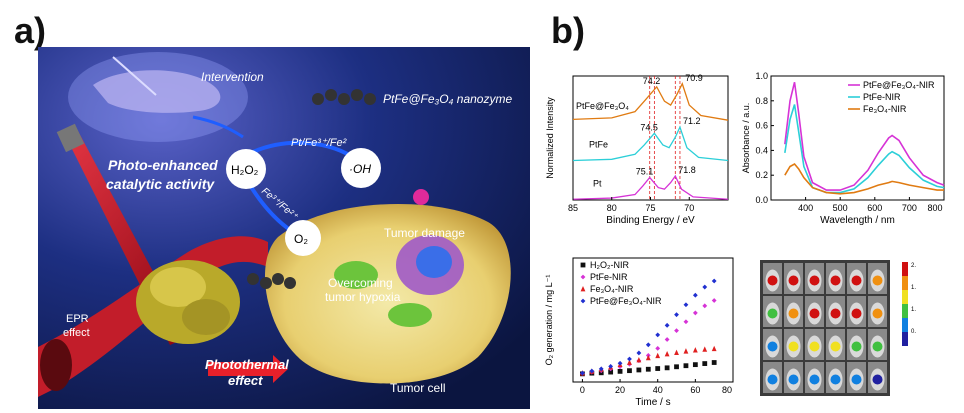  I want to click on x-axis-label: Time / s, so click(652, 402).